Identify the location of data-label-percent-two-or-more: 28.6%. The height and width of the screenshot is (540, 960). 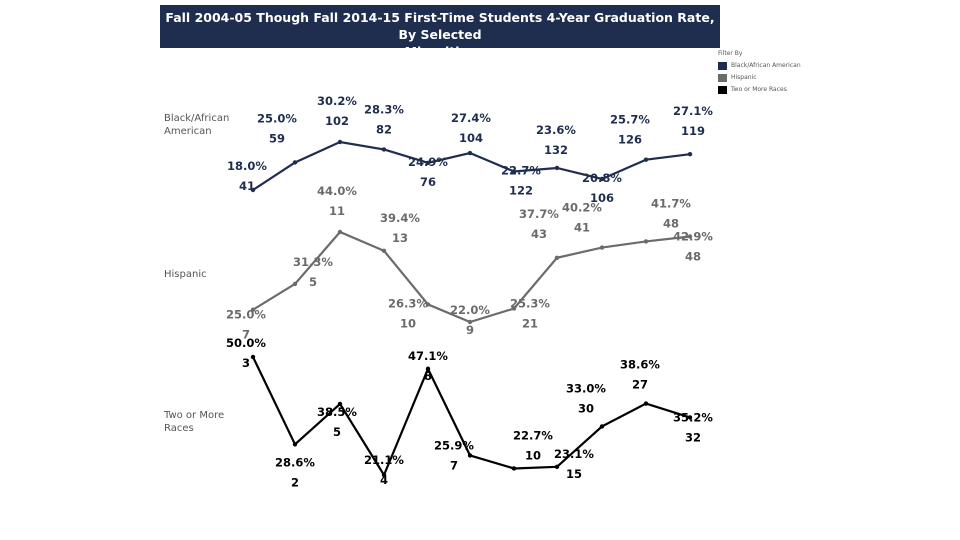
(295, 462).